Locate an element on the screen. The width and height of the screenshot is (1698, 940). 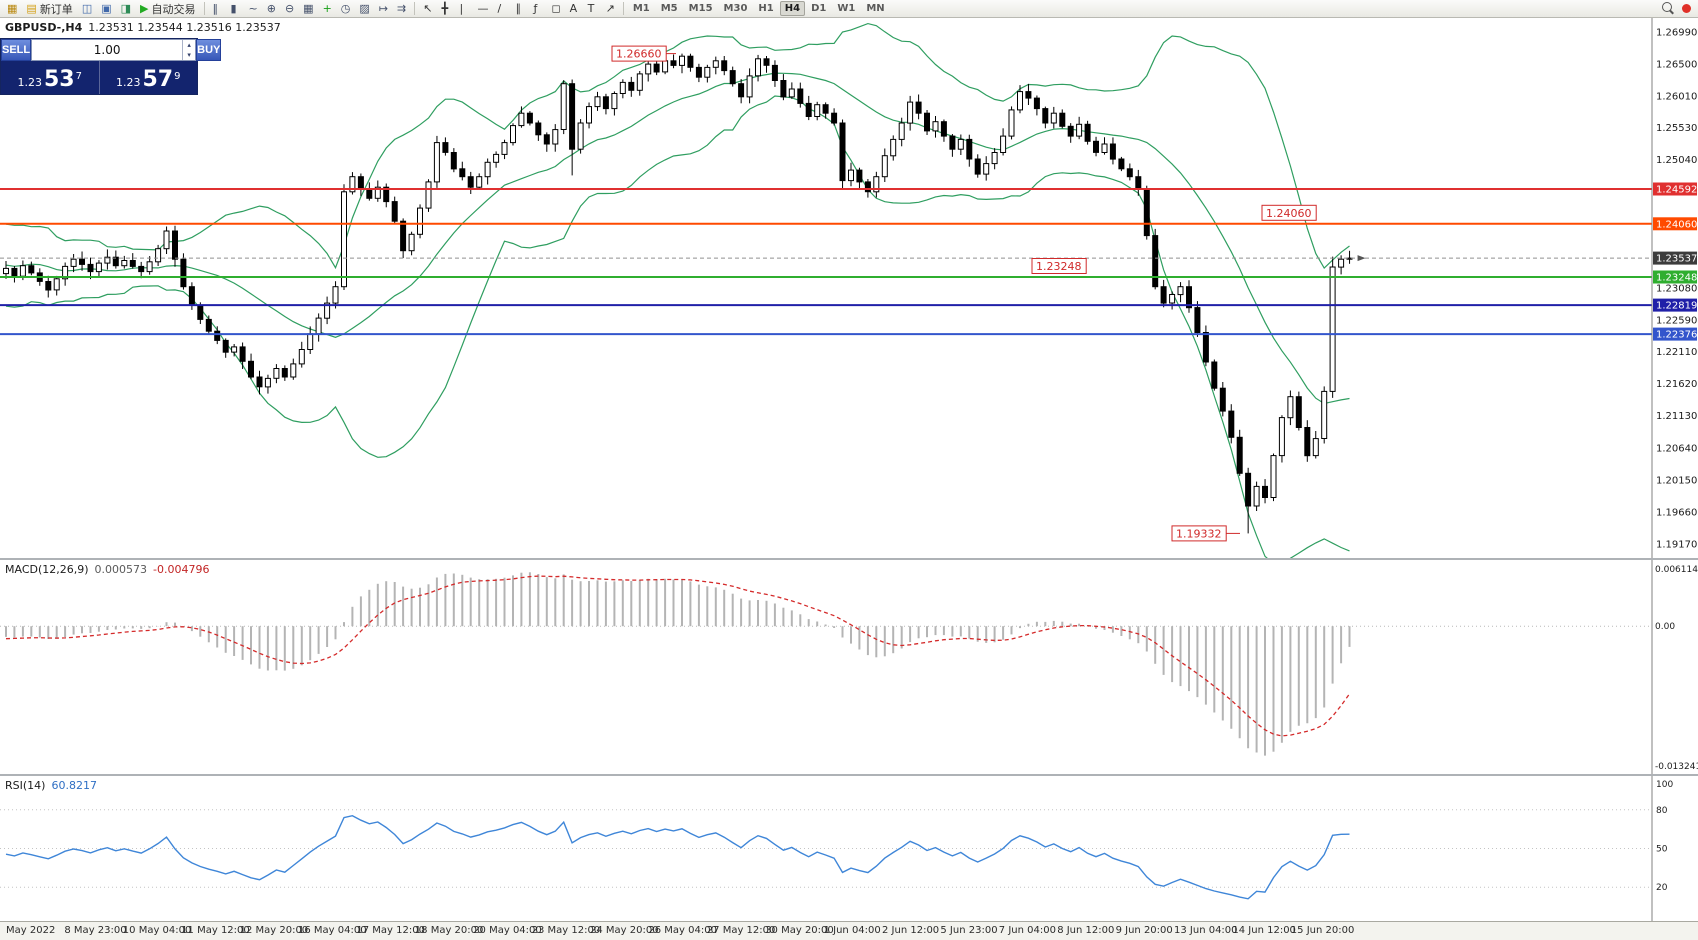
time-axis-label: May 2022 is located at coordinates (31, 930).